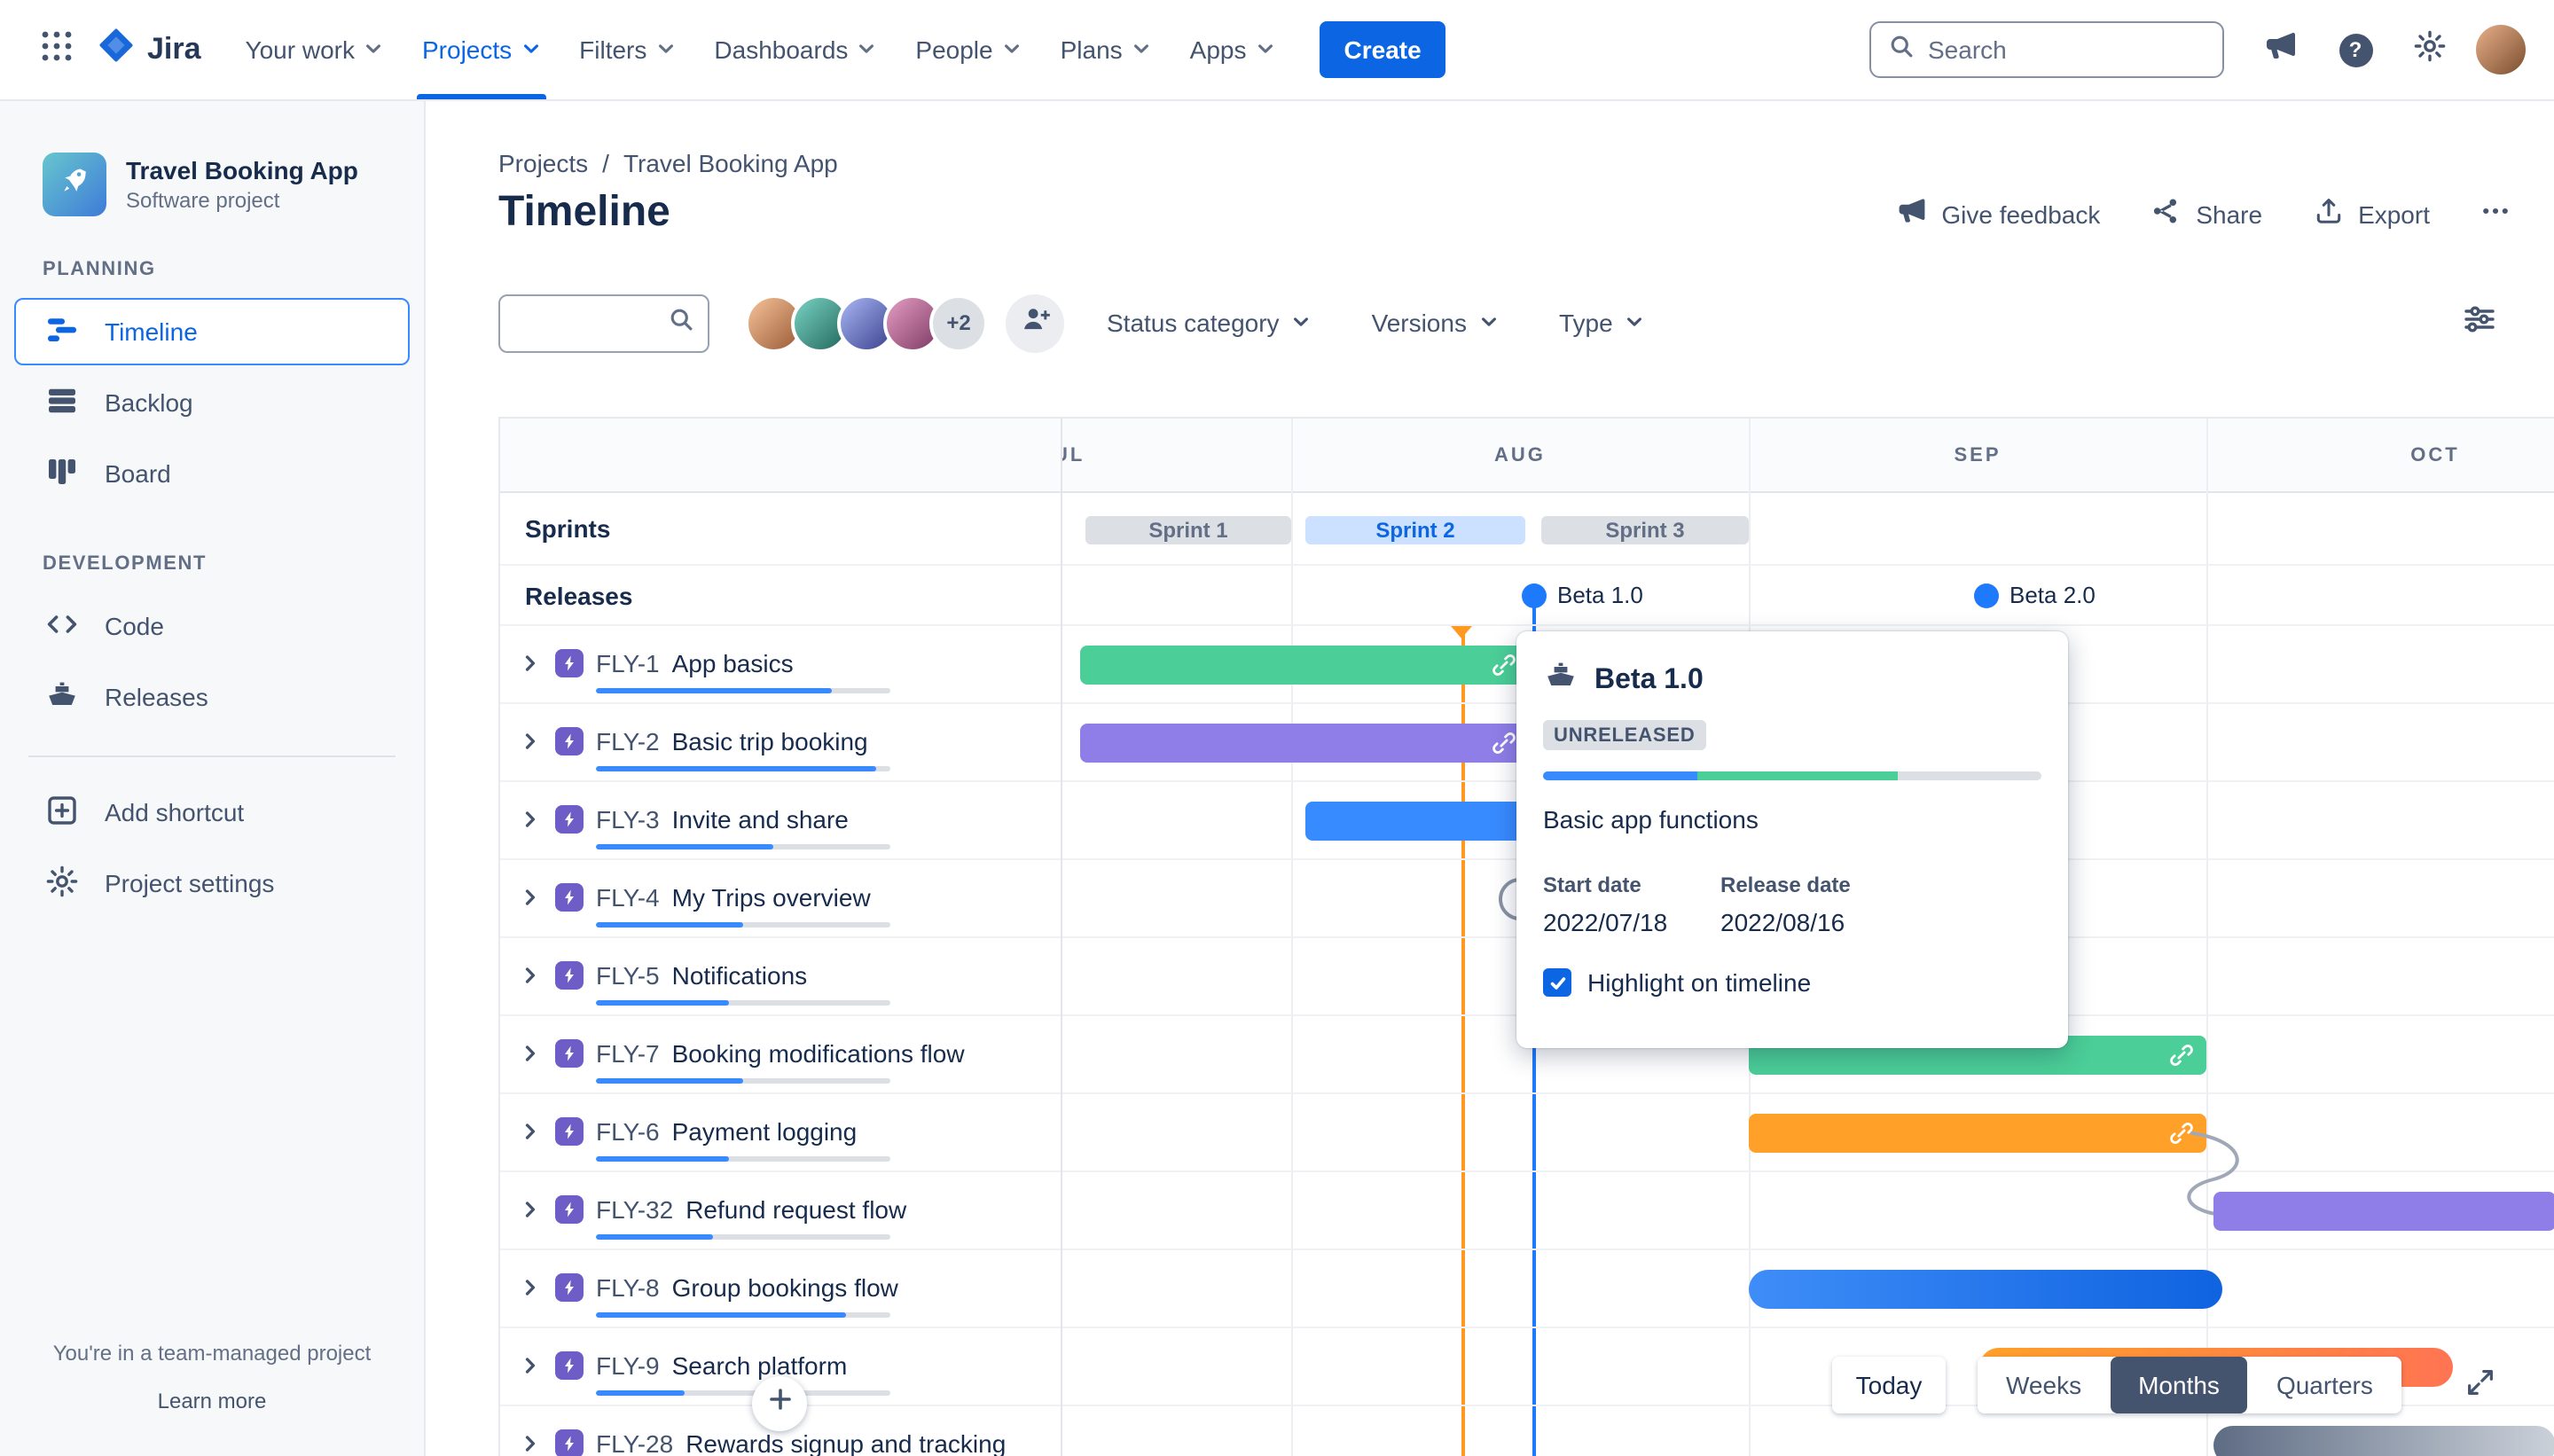 The image size is (2554, 1456). I want to click on nav-item-filters: Filters, so click(627, 49).